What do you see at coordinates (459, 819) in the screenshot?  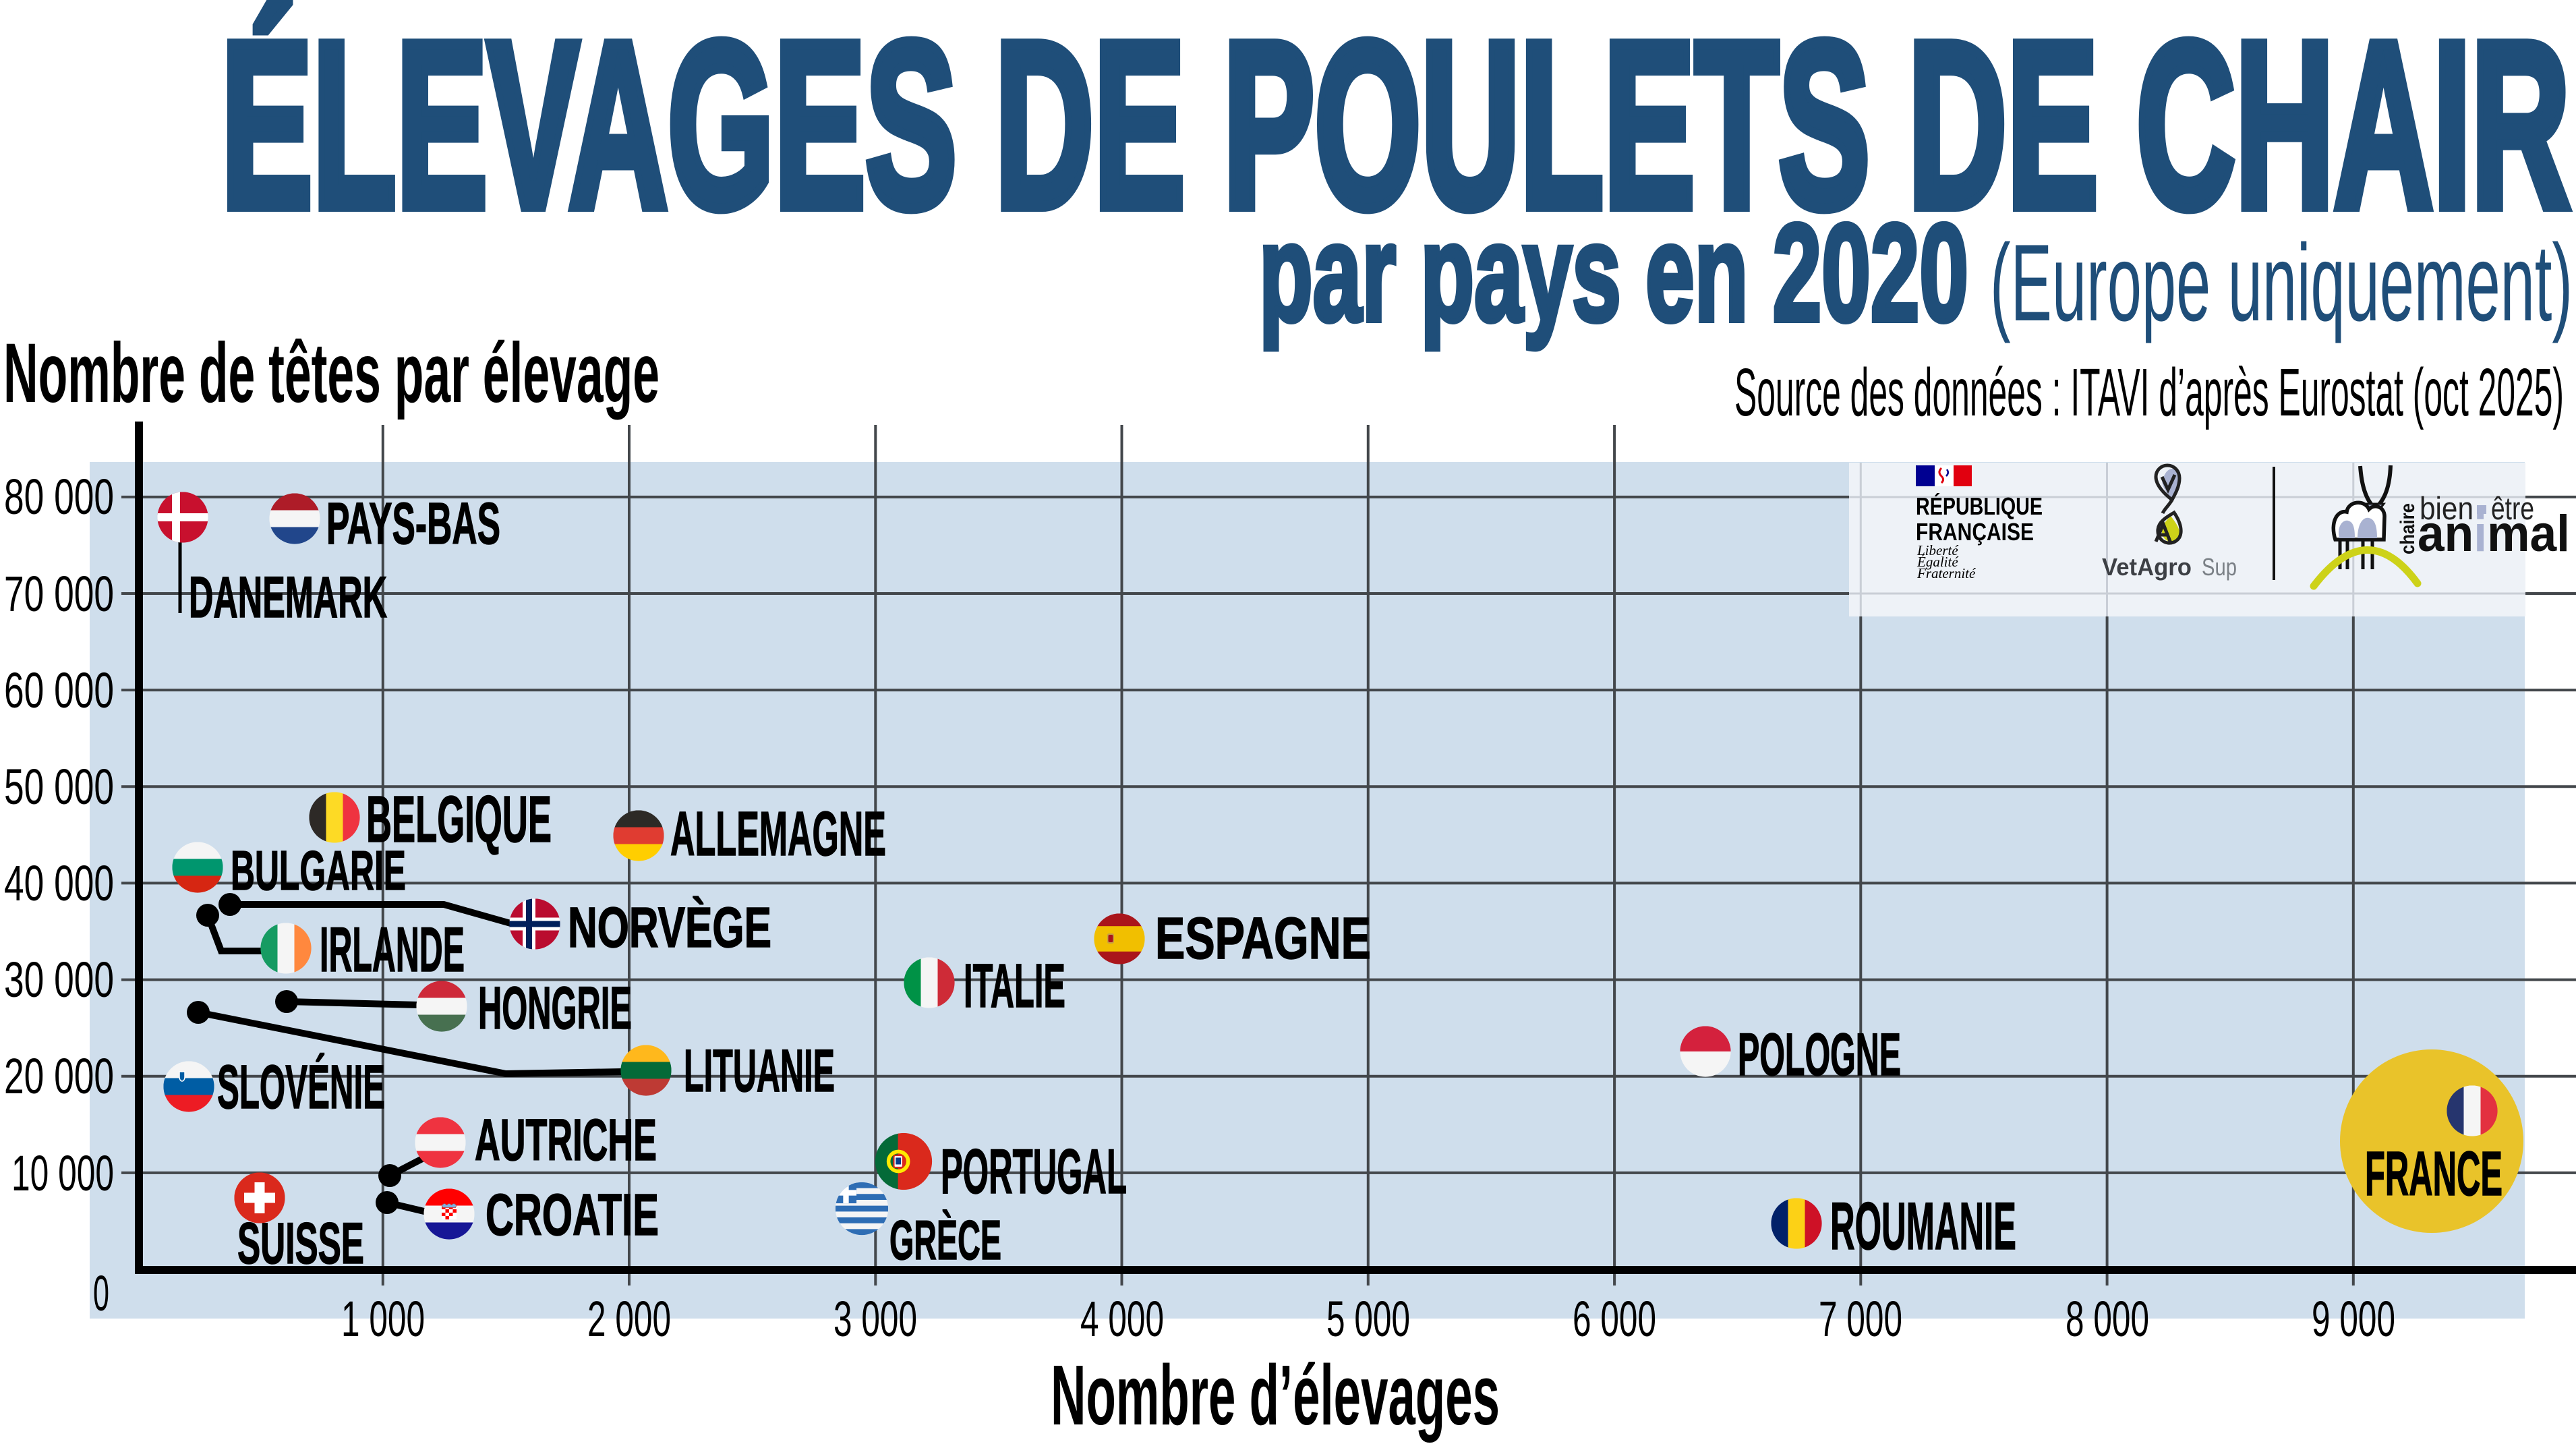 I see `svg-text: BELGIQUE` at bounding box center [459, 819].